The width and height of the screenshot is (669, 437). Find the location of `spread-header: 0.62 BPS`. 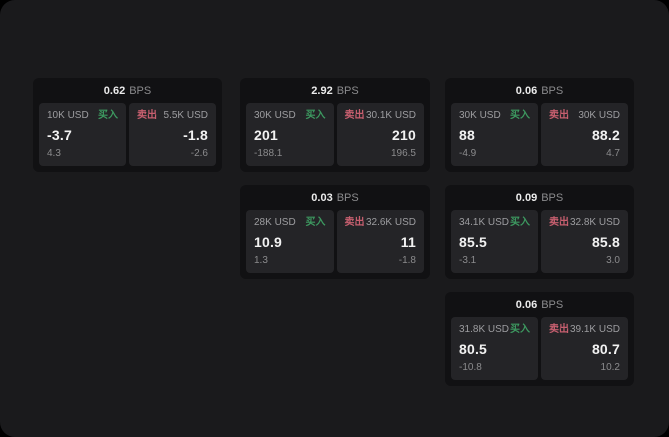

spread-header: 0.62 BPS is located at coordinates (127, 90).